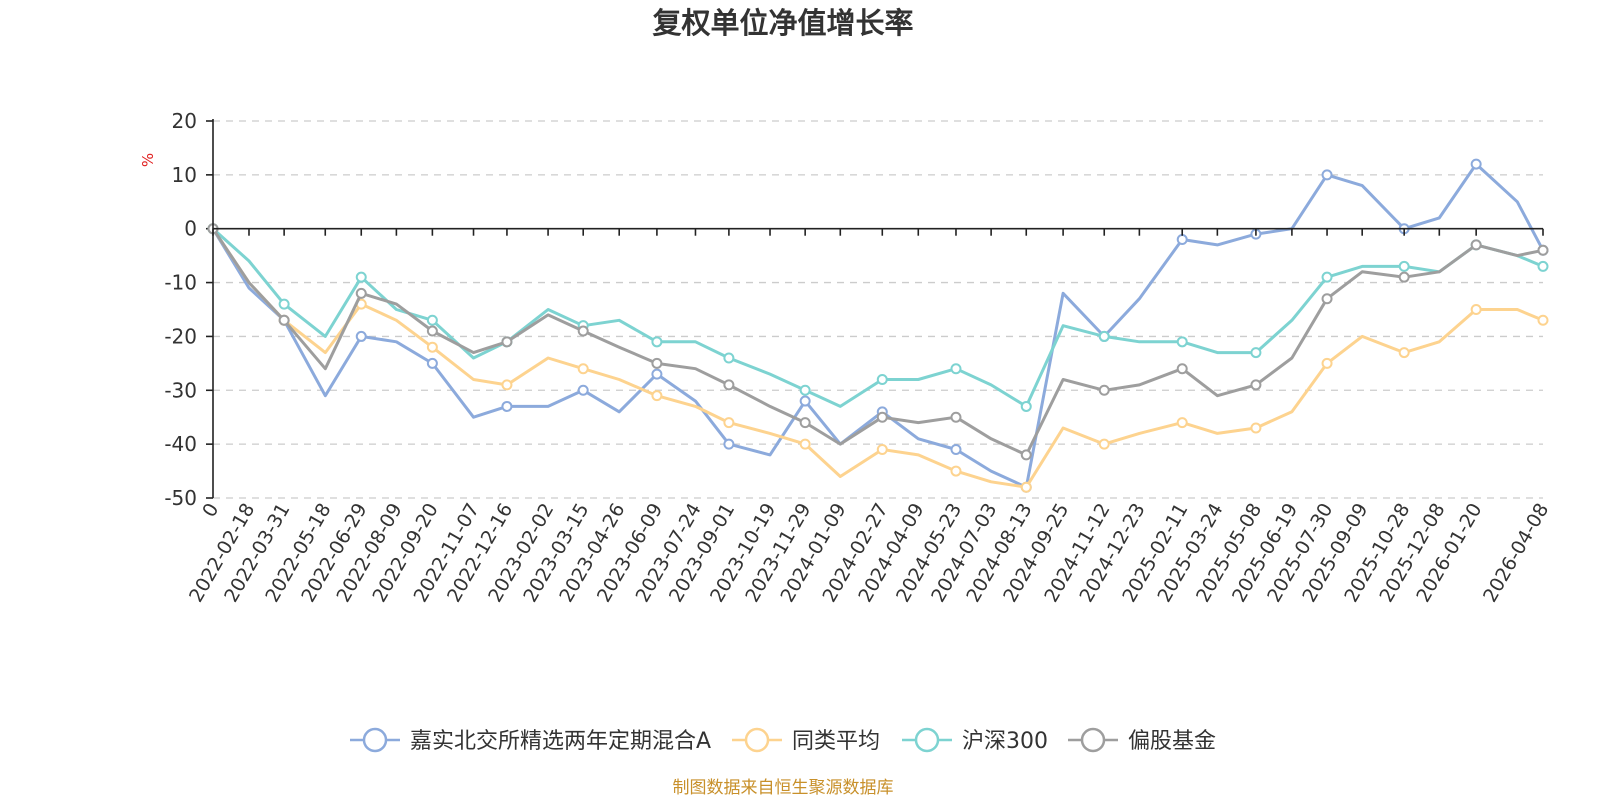 This screenshot has height=800, width=1600. I want to click on y-tick-label: 10, so click(184, 175).